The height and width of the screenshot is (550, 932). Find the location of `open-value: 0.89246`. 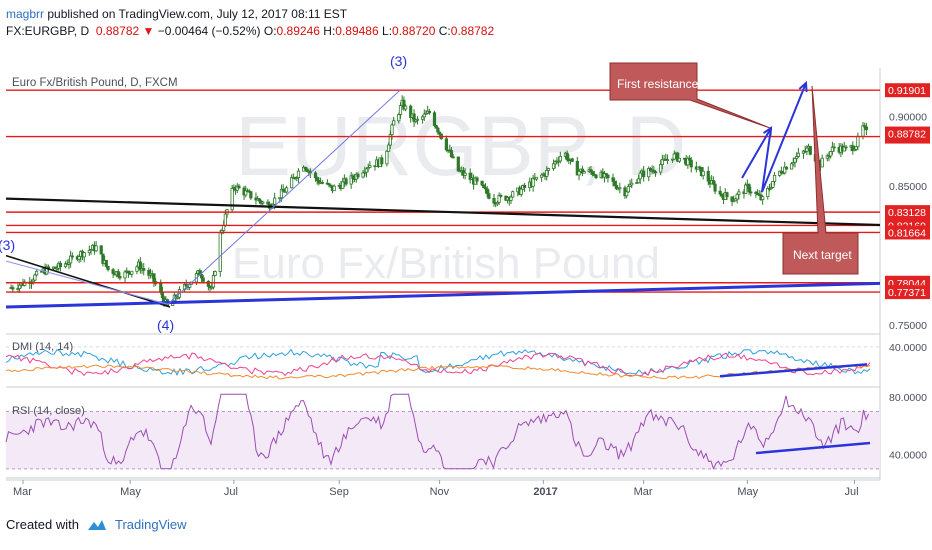

open-value: 0.89246 is located at coordinates (298, 31).